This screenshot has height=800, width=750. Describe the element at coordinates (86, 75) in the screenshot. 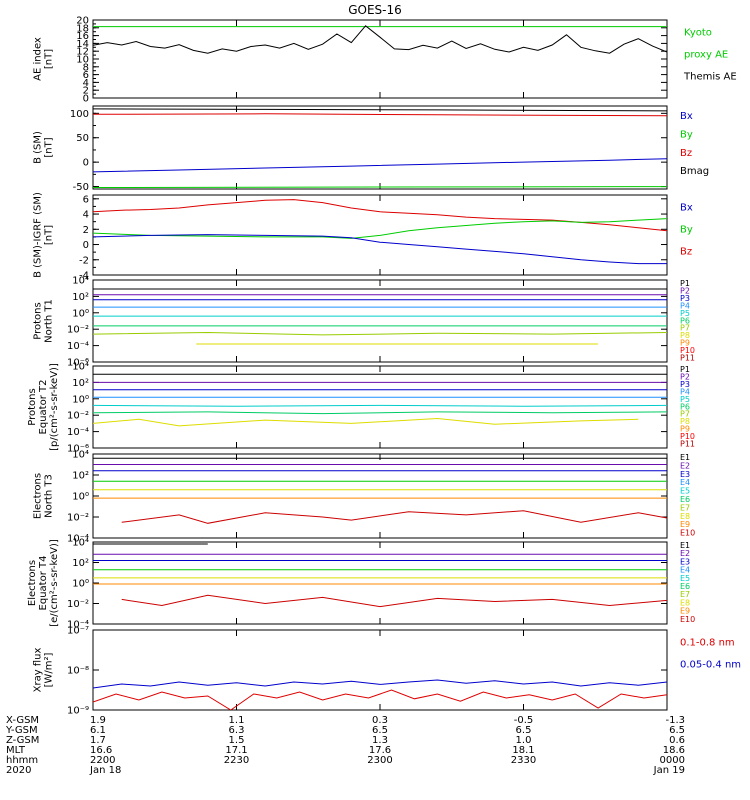

I see `y-tick-label: 6` at that location.